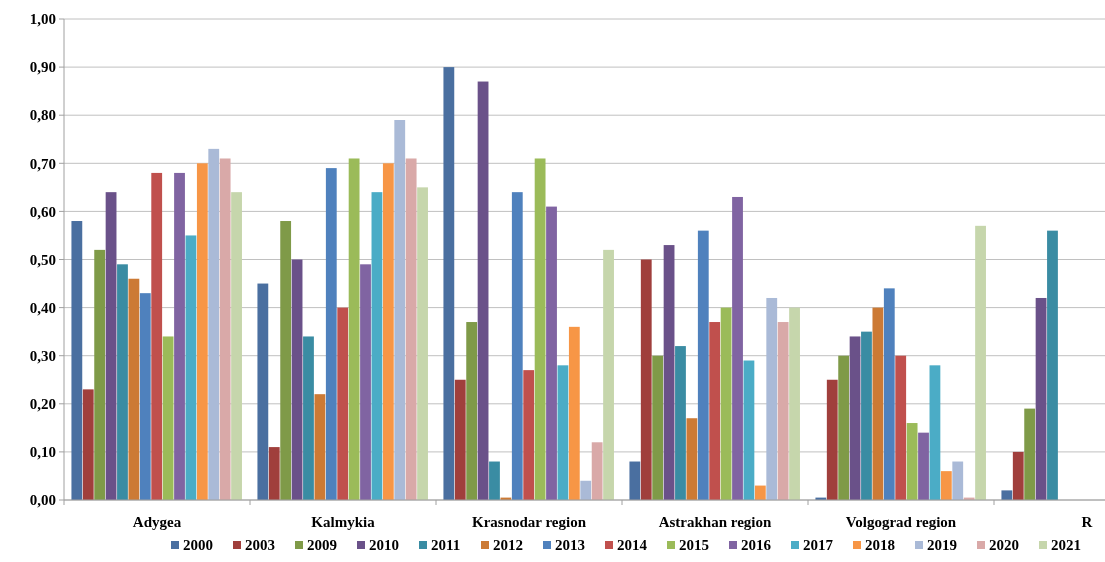 This screenshot has width=1105, height=562. I want to click on x-tick-label: Krasnodar region, so click(529, 522).